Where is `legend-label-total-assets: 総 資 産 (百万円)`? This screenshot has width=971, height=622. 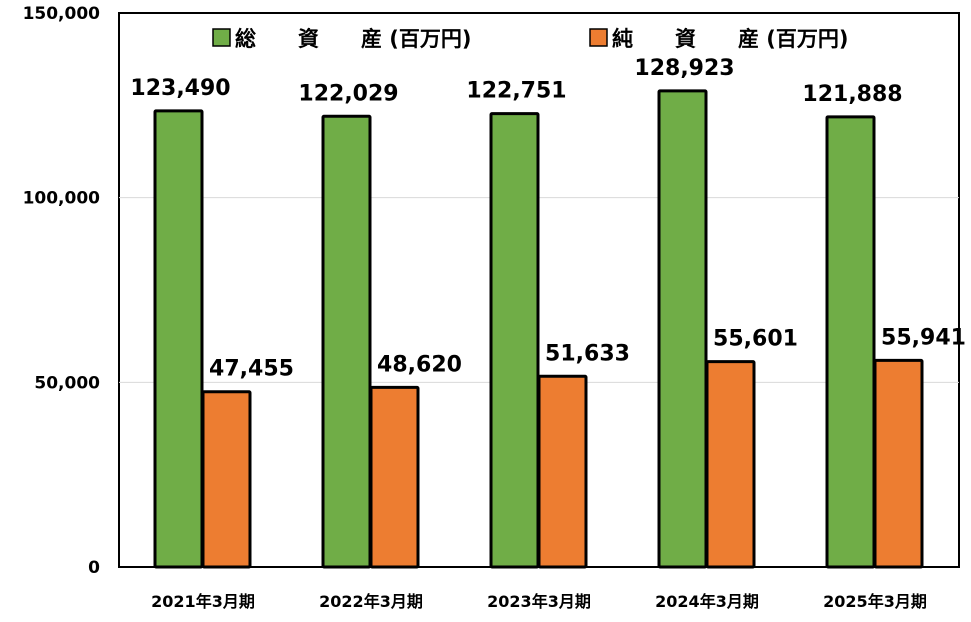
legend-label-total-assets: 総 資 産 (百万円) is located at coordinates (353, 39).